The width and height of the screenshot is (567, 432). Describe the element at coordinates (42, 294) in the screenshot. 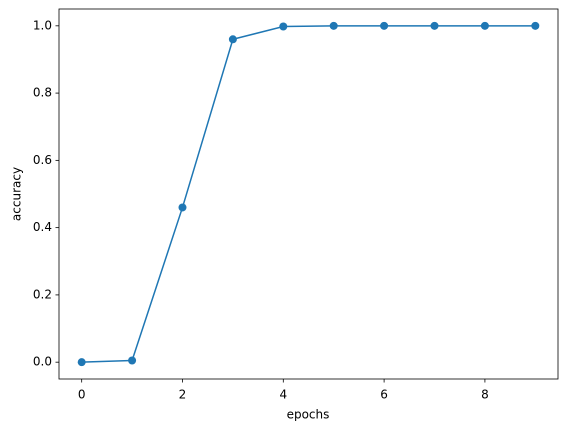

I see `y-tick-label: 0.2` at that location.